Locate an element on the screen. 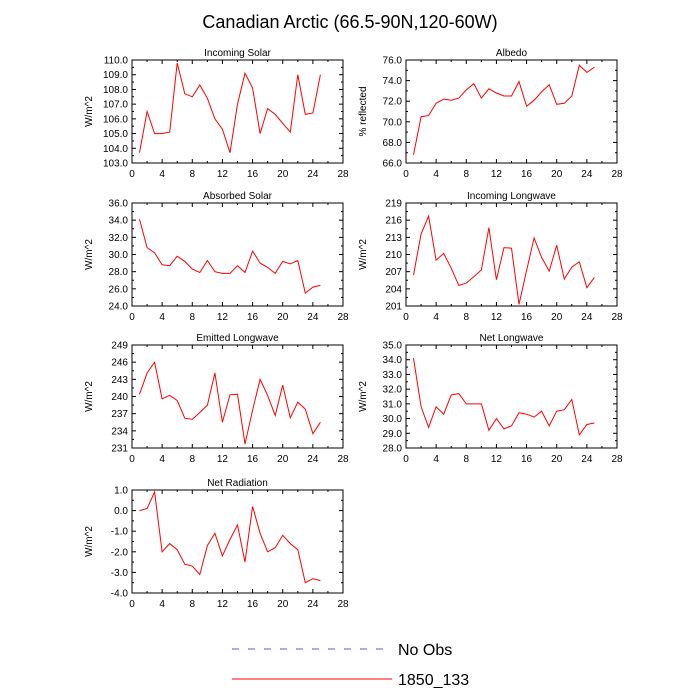 The image size is (700, 700). panel-emitted-longwave-ytick-label: 249 is located at coordinates (119, 346).